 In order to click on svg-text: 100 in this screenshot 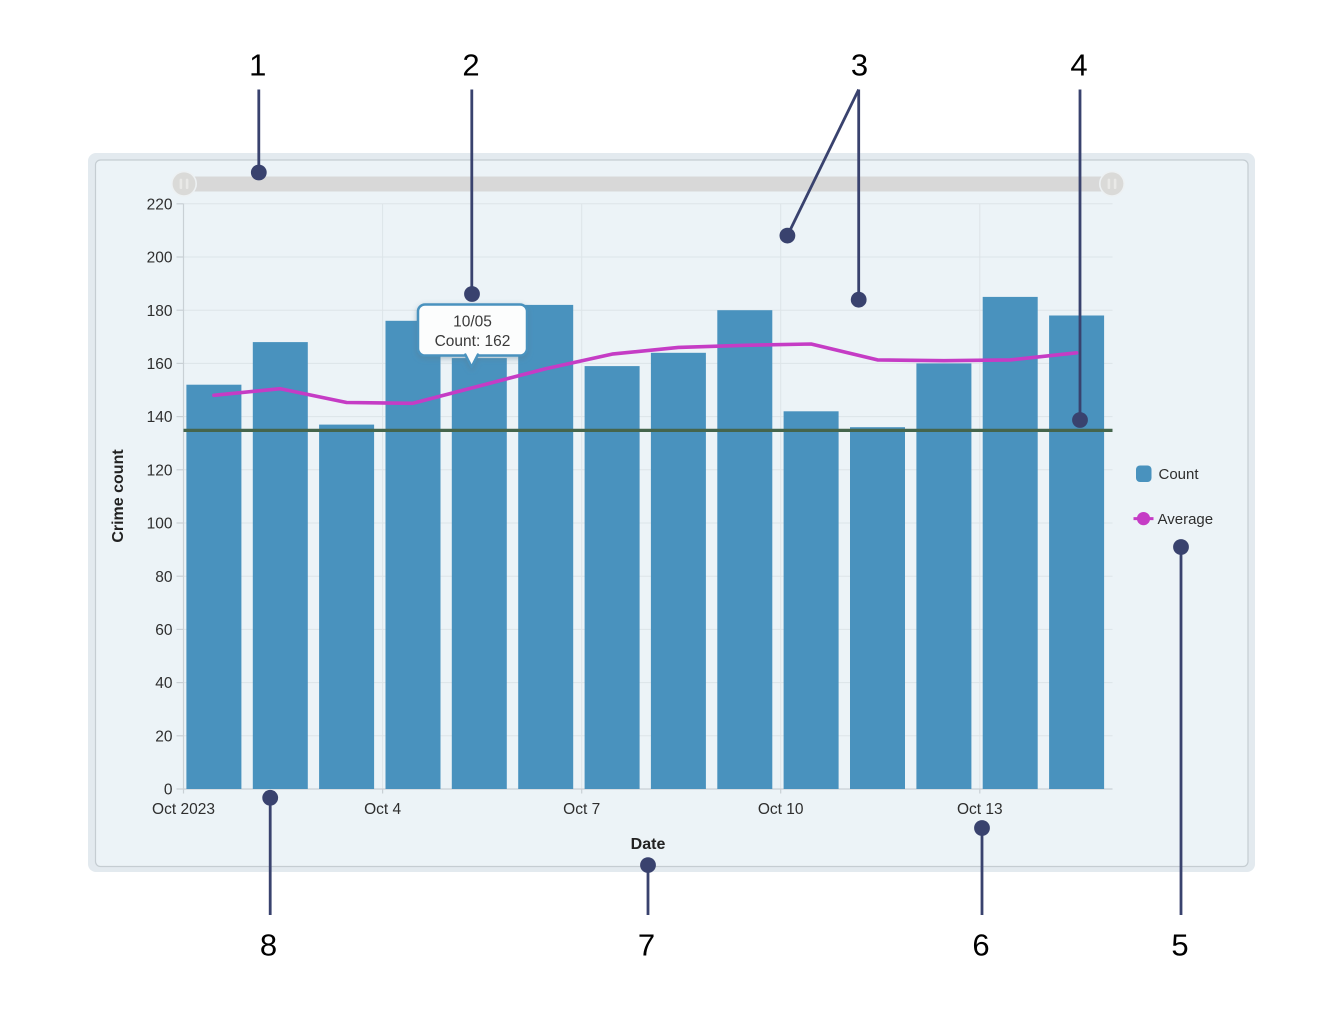, I will do `click(160, 524)`.